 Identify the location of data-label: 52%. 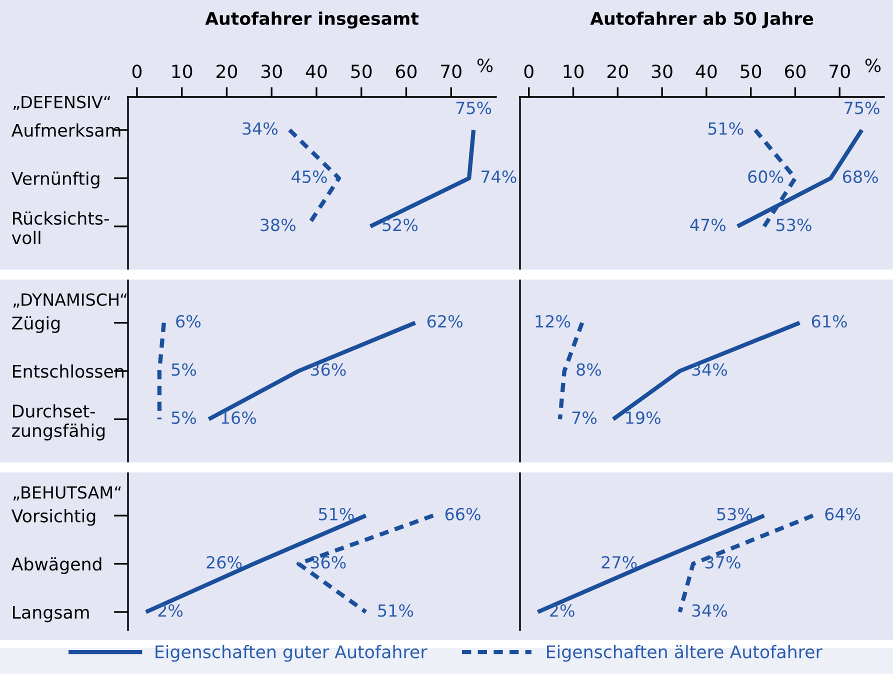
(400, 225).